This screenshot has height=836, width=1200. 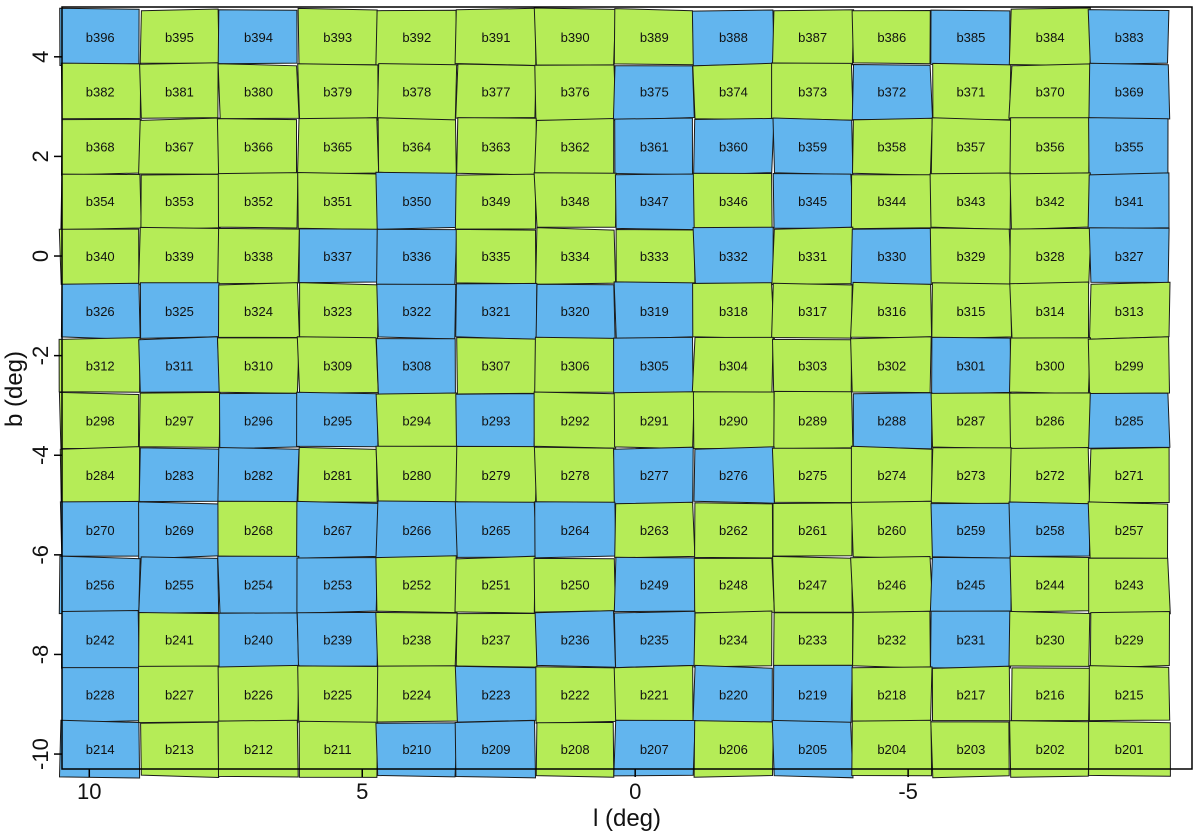 What do you see at coordinates (337, 585) in the screenshot?
I see `cell-label-b253: b253` at bounding box center [337, 585].